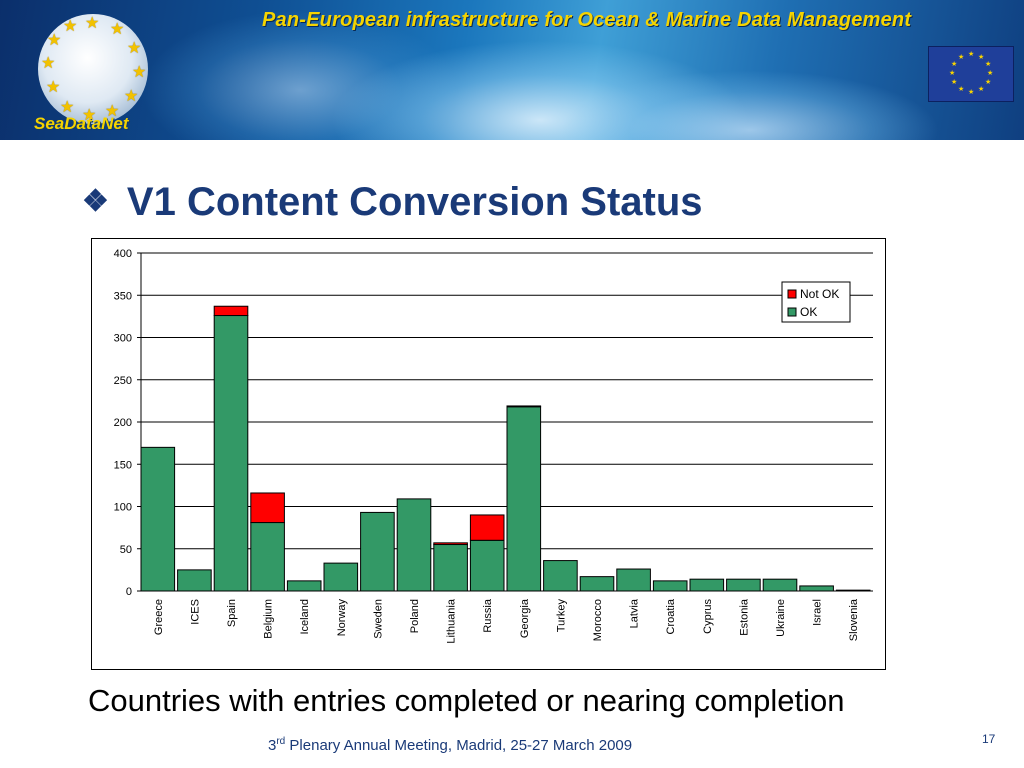  What do you see at coordinates (123, 381) in the screenshot?
I see `y-tick-label: 250` at bounding box center [123, 381].